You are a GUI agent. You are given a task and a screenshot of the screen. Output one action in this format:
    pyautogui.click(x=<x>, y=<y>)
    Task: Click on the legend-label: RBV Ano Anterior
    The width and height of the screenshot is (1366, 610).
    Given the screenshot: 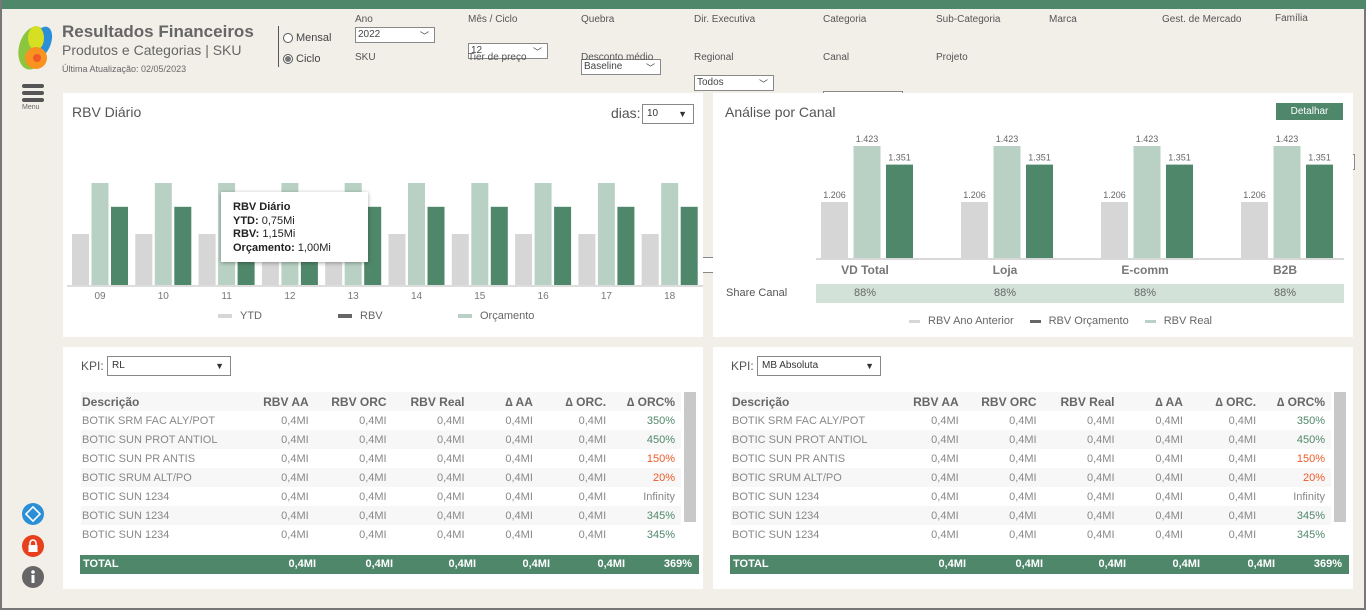 What is the action you would take?
    pyautogui.click(x=971, y=321)
    